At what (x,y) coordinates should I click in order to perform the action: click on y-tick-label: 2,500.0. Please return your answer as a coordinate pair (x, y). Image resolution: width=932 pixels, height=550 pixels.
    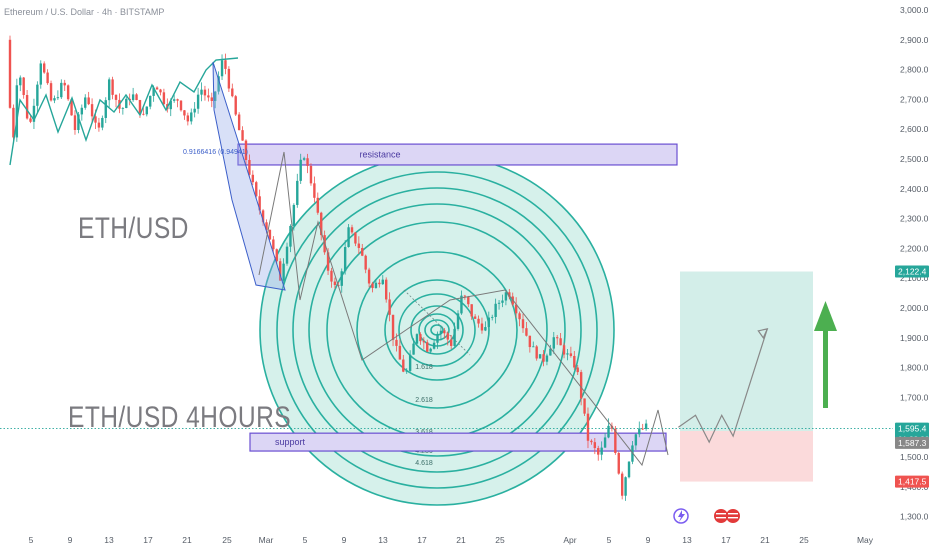
    Looking at the image, I should click on (914, 159).